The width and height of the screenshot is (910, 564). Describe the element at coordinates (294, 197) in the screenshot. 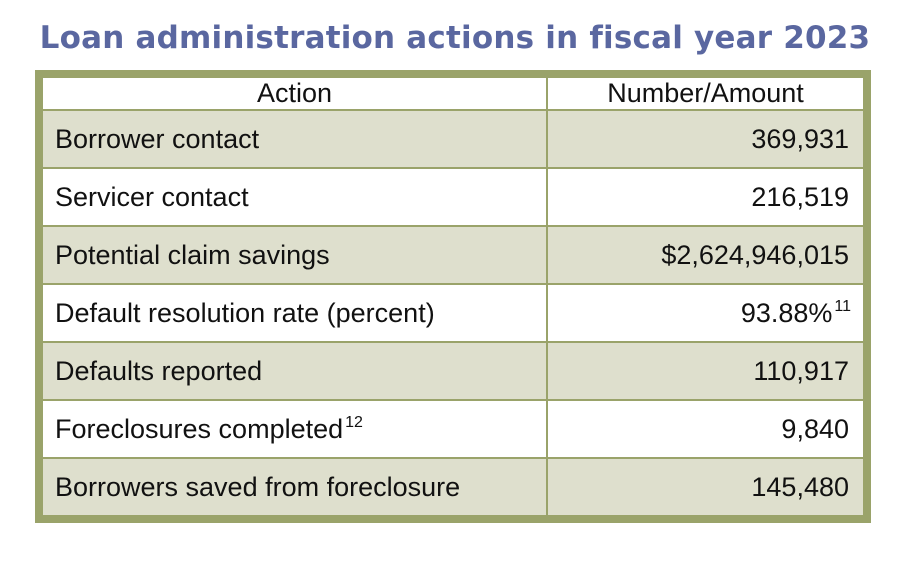

I see `row-action-cell: Servicer contact` at that location.